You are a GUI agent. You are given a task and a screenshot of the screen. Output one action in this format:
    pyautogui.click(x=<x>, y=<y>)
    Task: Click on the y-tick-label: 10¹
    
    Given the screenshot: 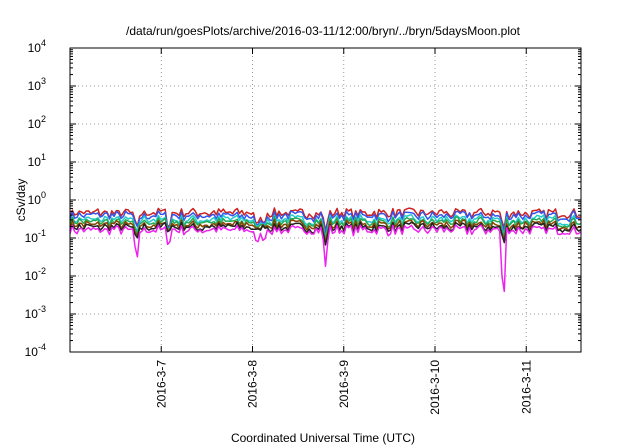 What is the action you would take?
    pyautogui.click(x=37, y=160)
    